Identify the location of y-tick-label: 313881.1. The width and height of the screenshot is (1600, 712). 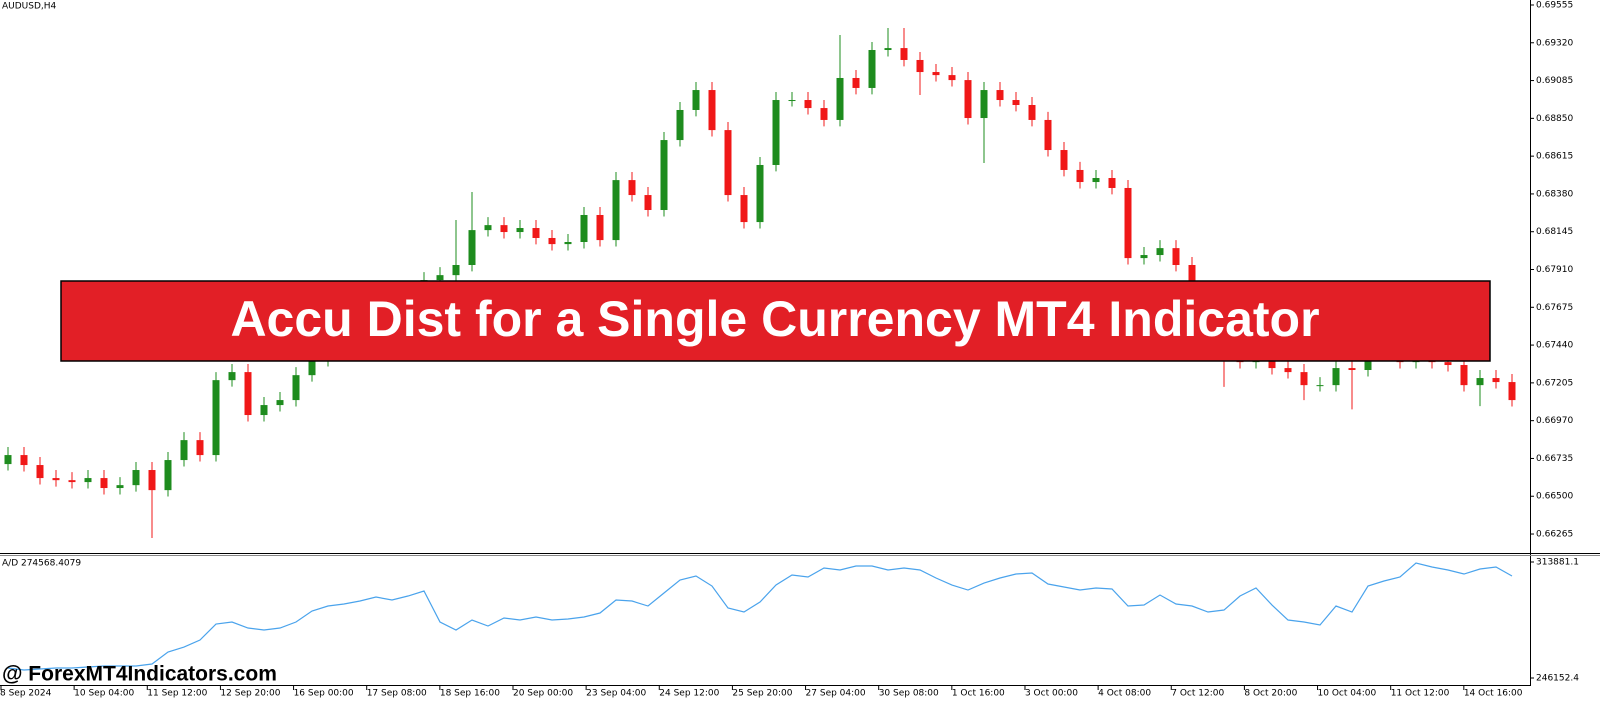
(1557, 563).